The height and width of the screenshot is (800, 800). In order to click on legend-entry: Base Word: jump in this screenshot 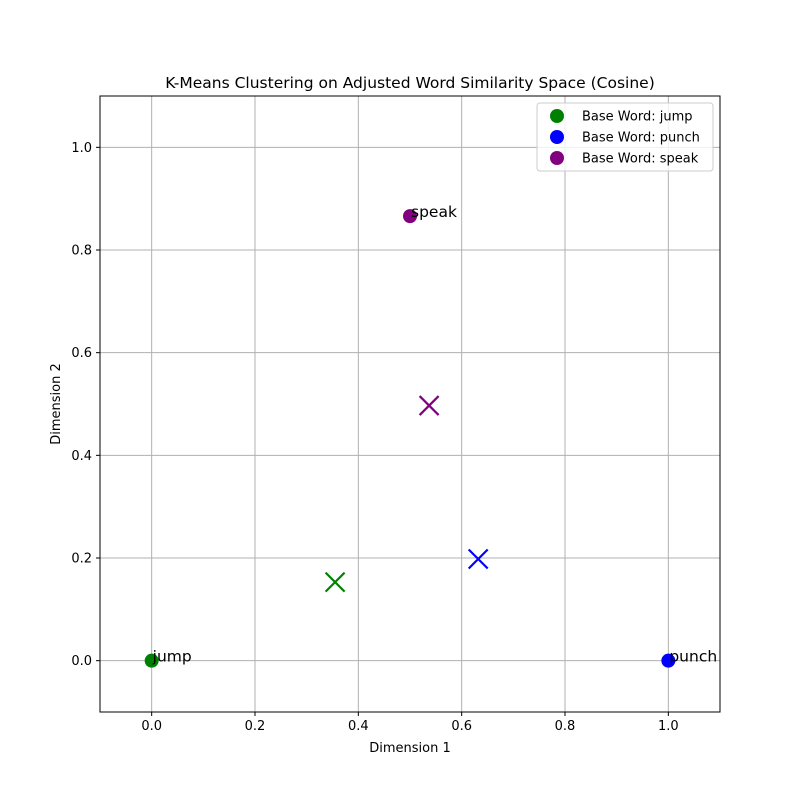, I will do `click(637, 117)`.